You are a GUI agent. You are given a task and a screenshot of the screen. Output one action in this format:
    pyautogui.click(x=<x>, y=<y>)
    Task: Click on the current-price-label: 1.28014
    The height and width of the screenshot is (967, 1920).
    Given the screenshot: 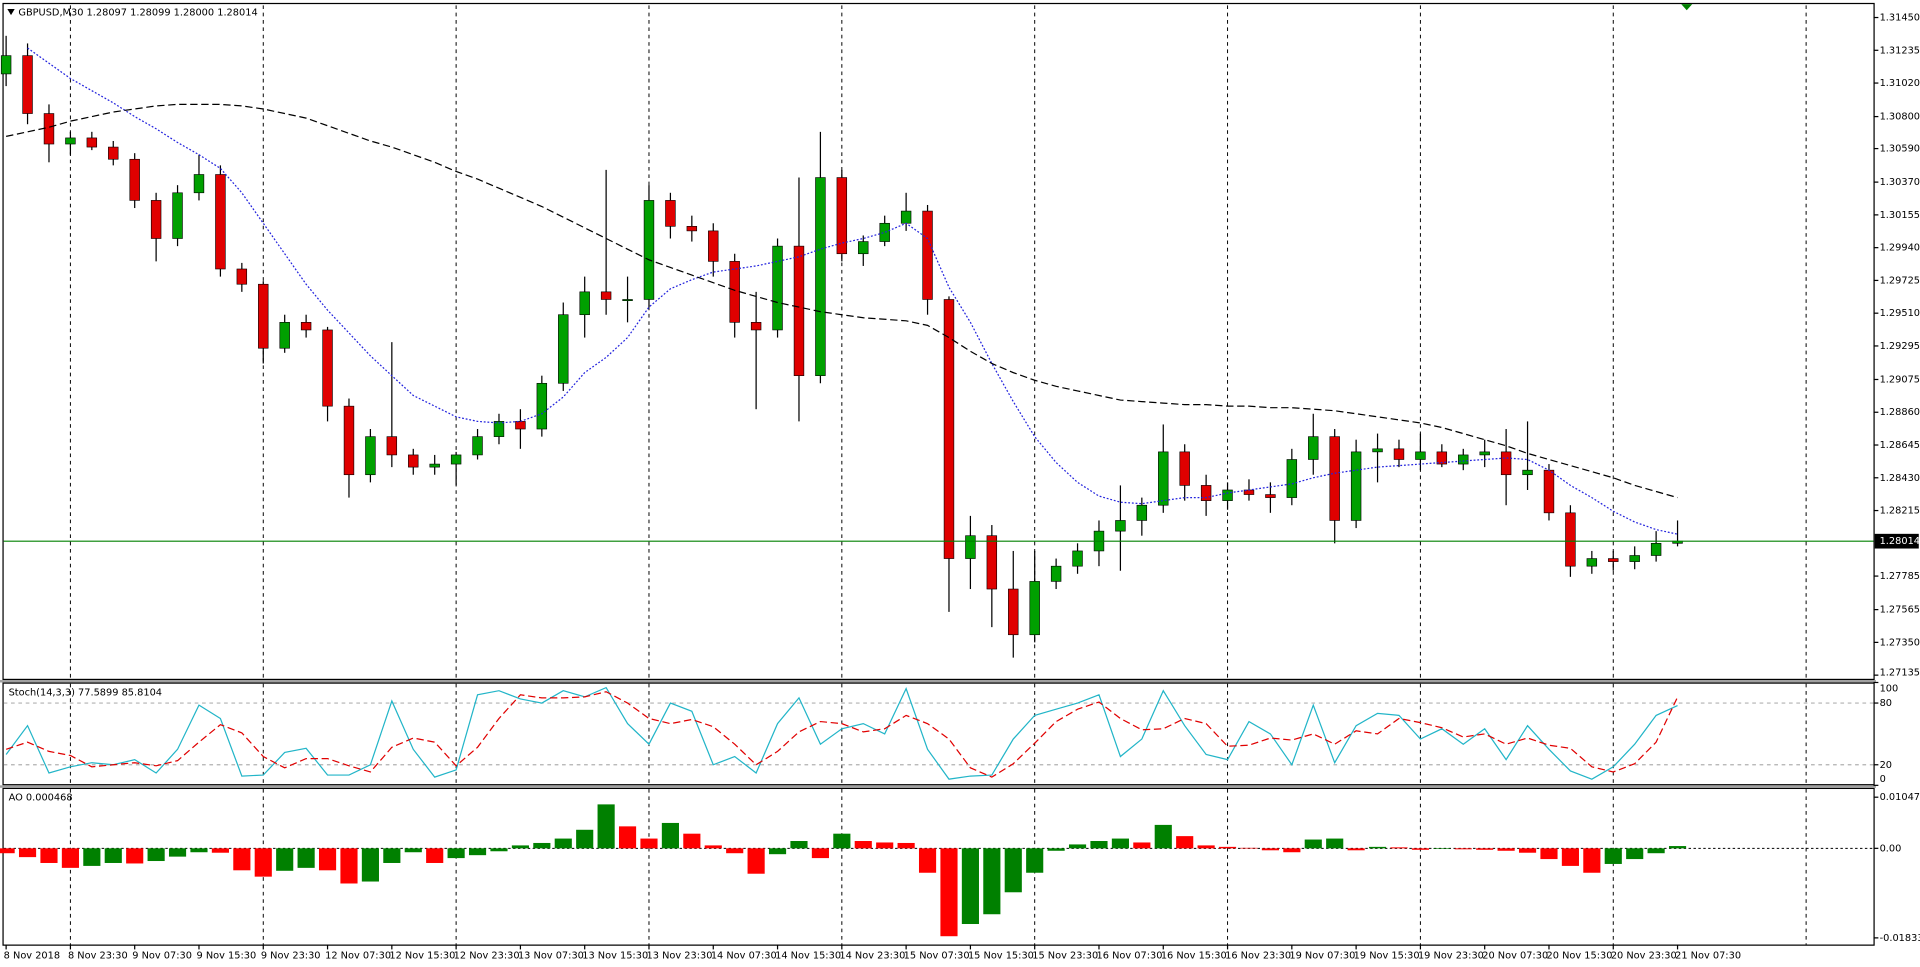 What is the action you would take?
    pyautogui.click(x=1900, y=541)
    